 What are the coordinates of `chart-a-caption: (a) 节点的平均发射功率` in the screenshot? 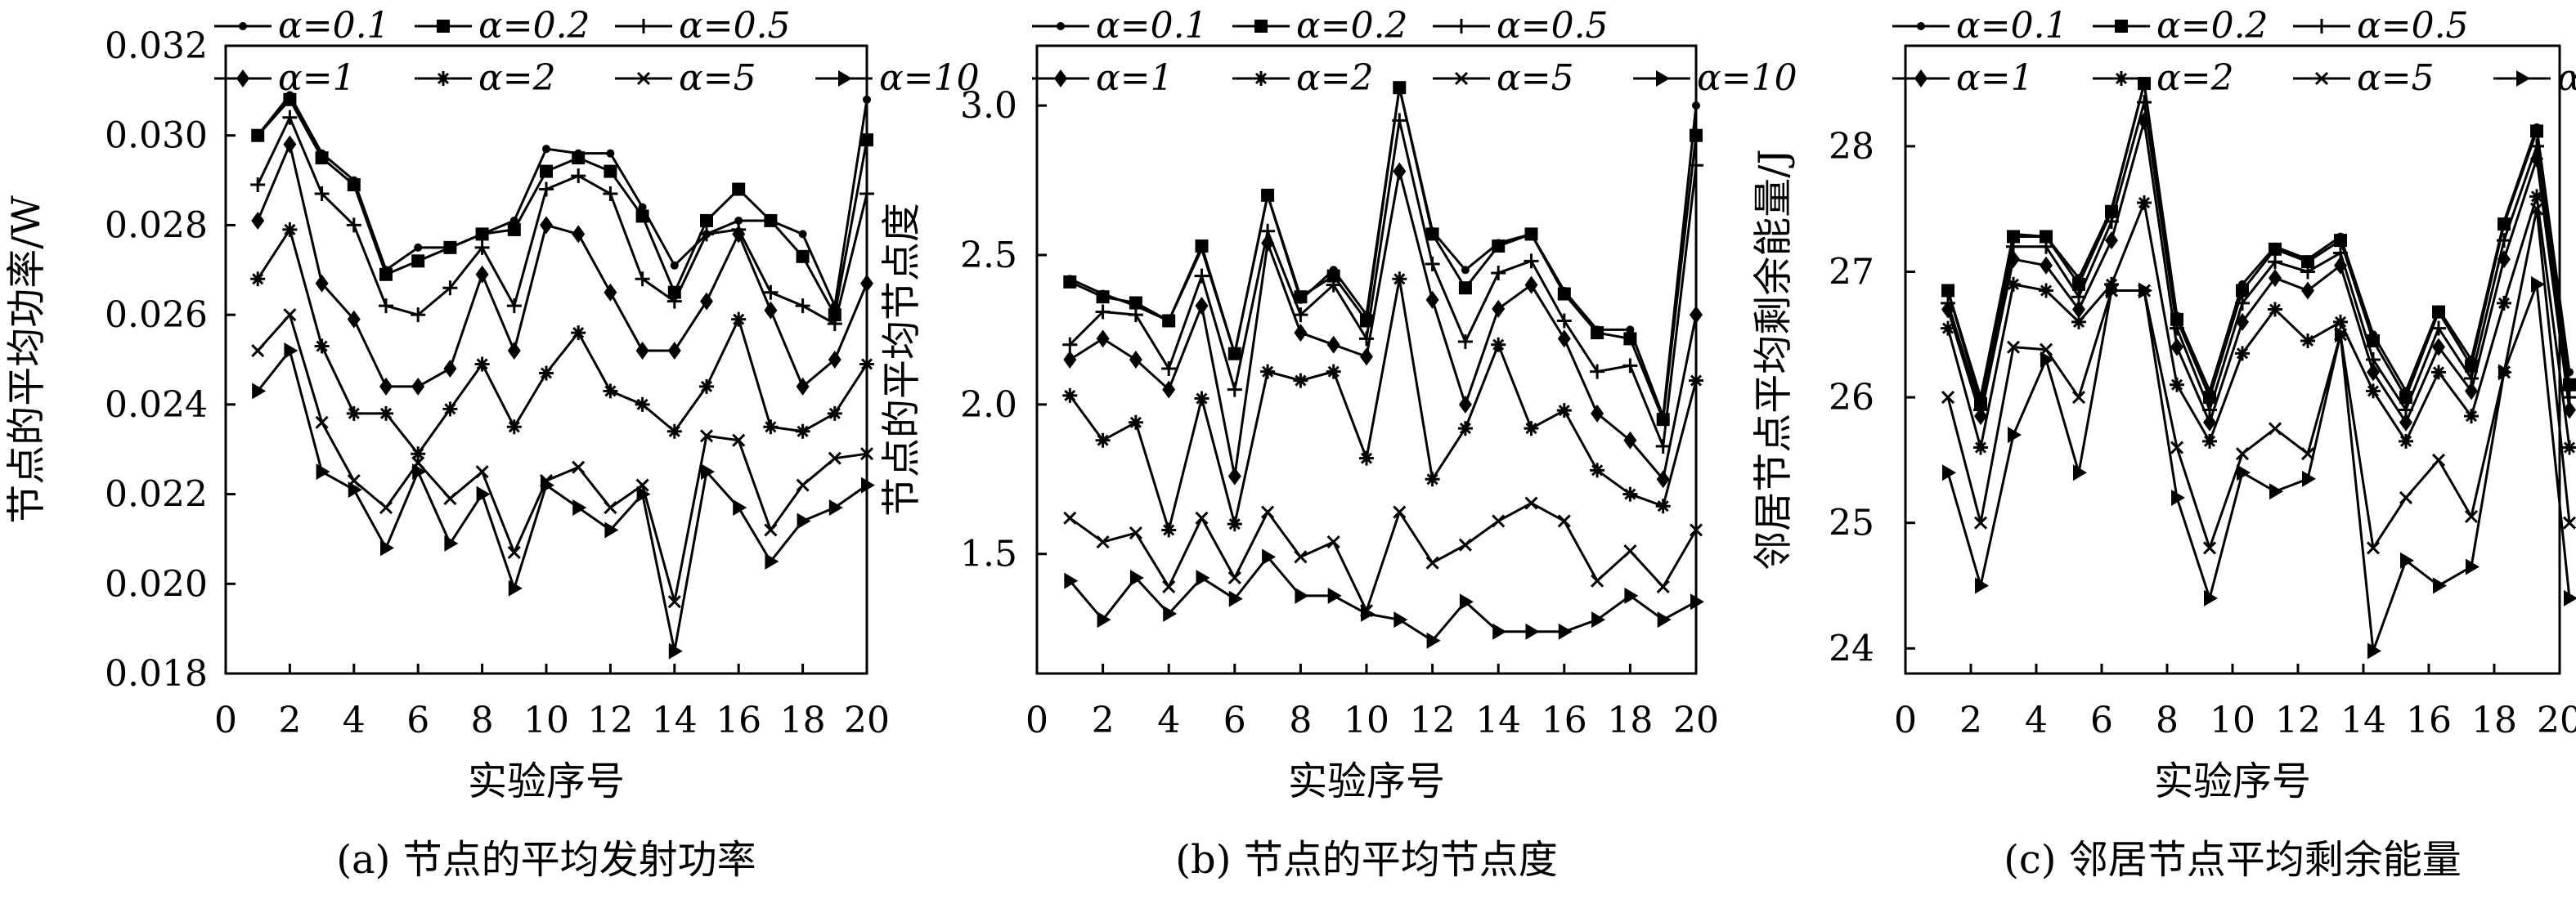 It's located at (546, 860).